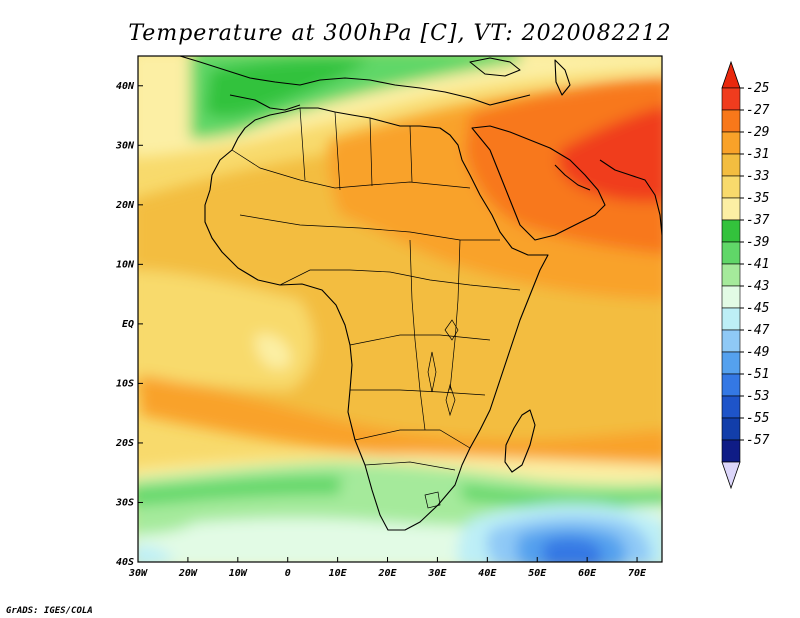 The height and width of the screenshot is (618, 800). I want to click on lat-tick-label: 40S, so click(125, 562).